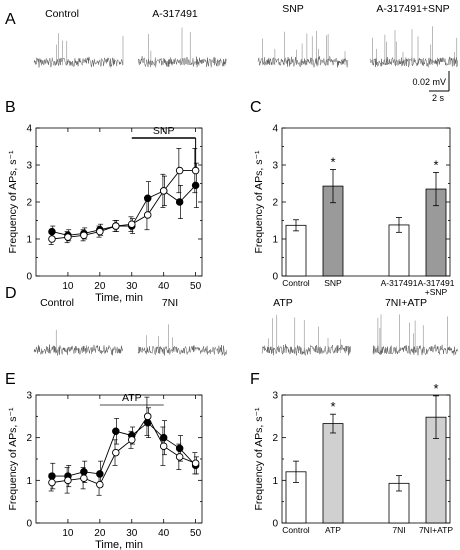 The width and height of the screenshot is (460, 550). What do you see at coordinates (78, 350) in the screenshot?
I see `trace-control-bottom` at bounding box center [78, 350].